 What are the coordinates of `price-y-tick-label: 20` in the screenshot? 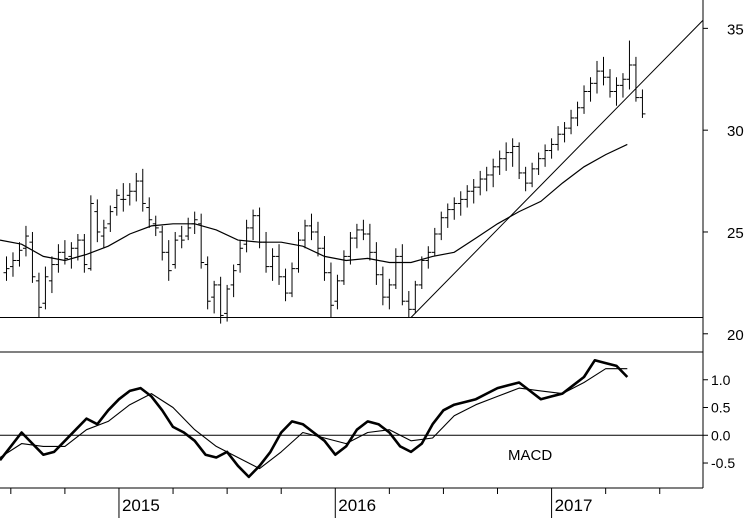 It's located at (735, 335).